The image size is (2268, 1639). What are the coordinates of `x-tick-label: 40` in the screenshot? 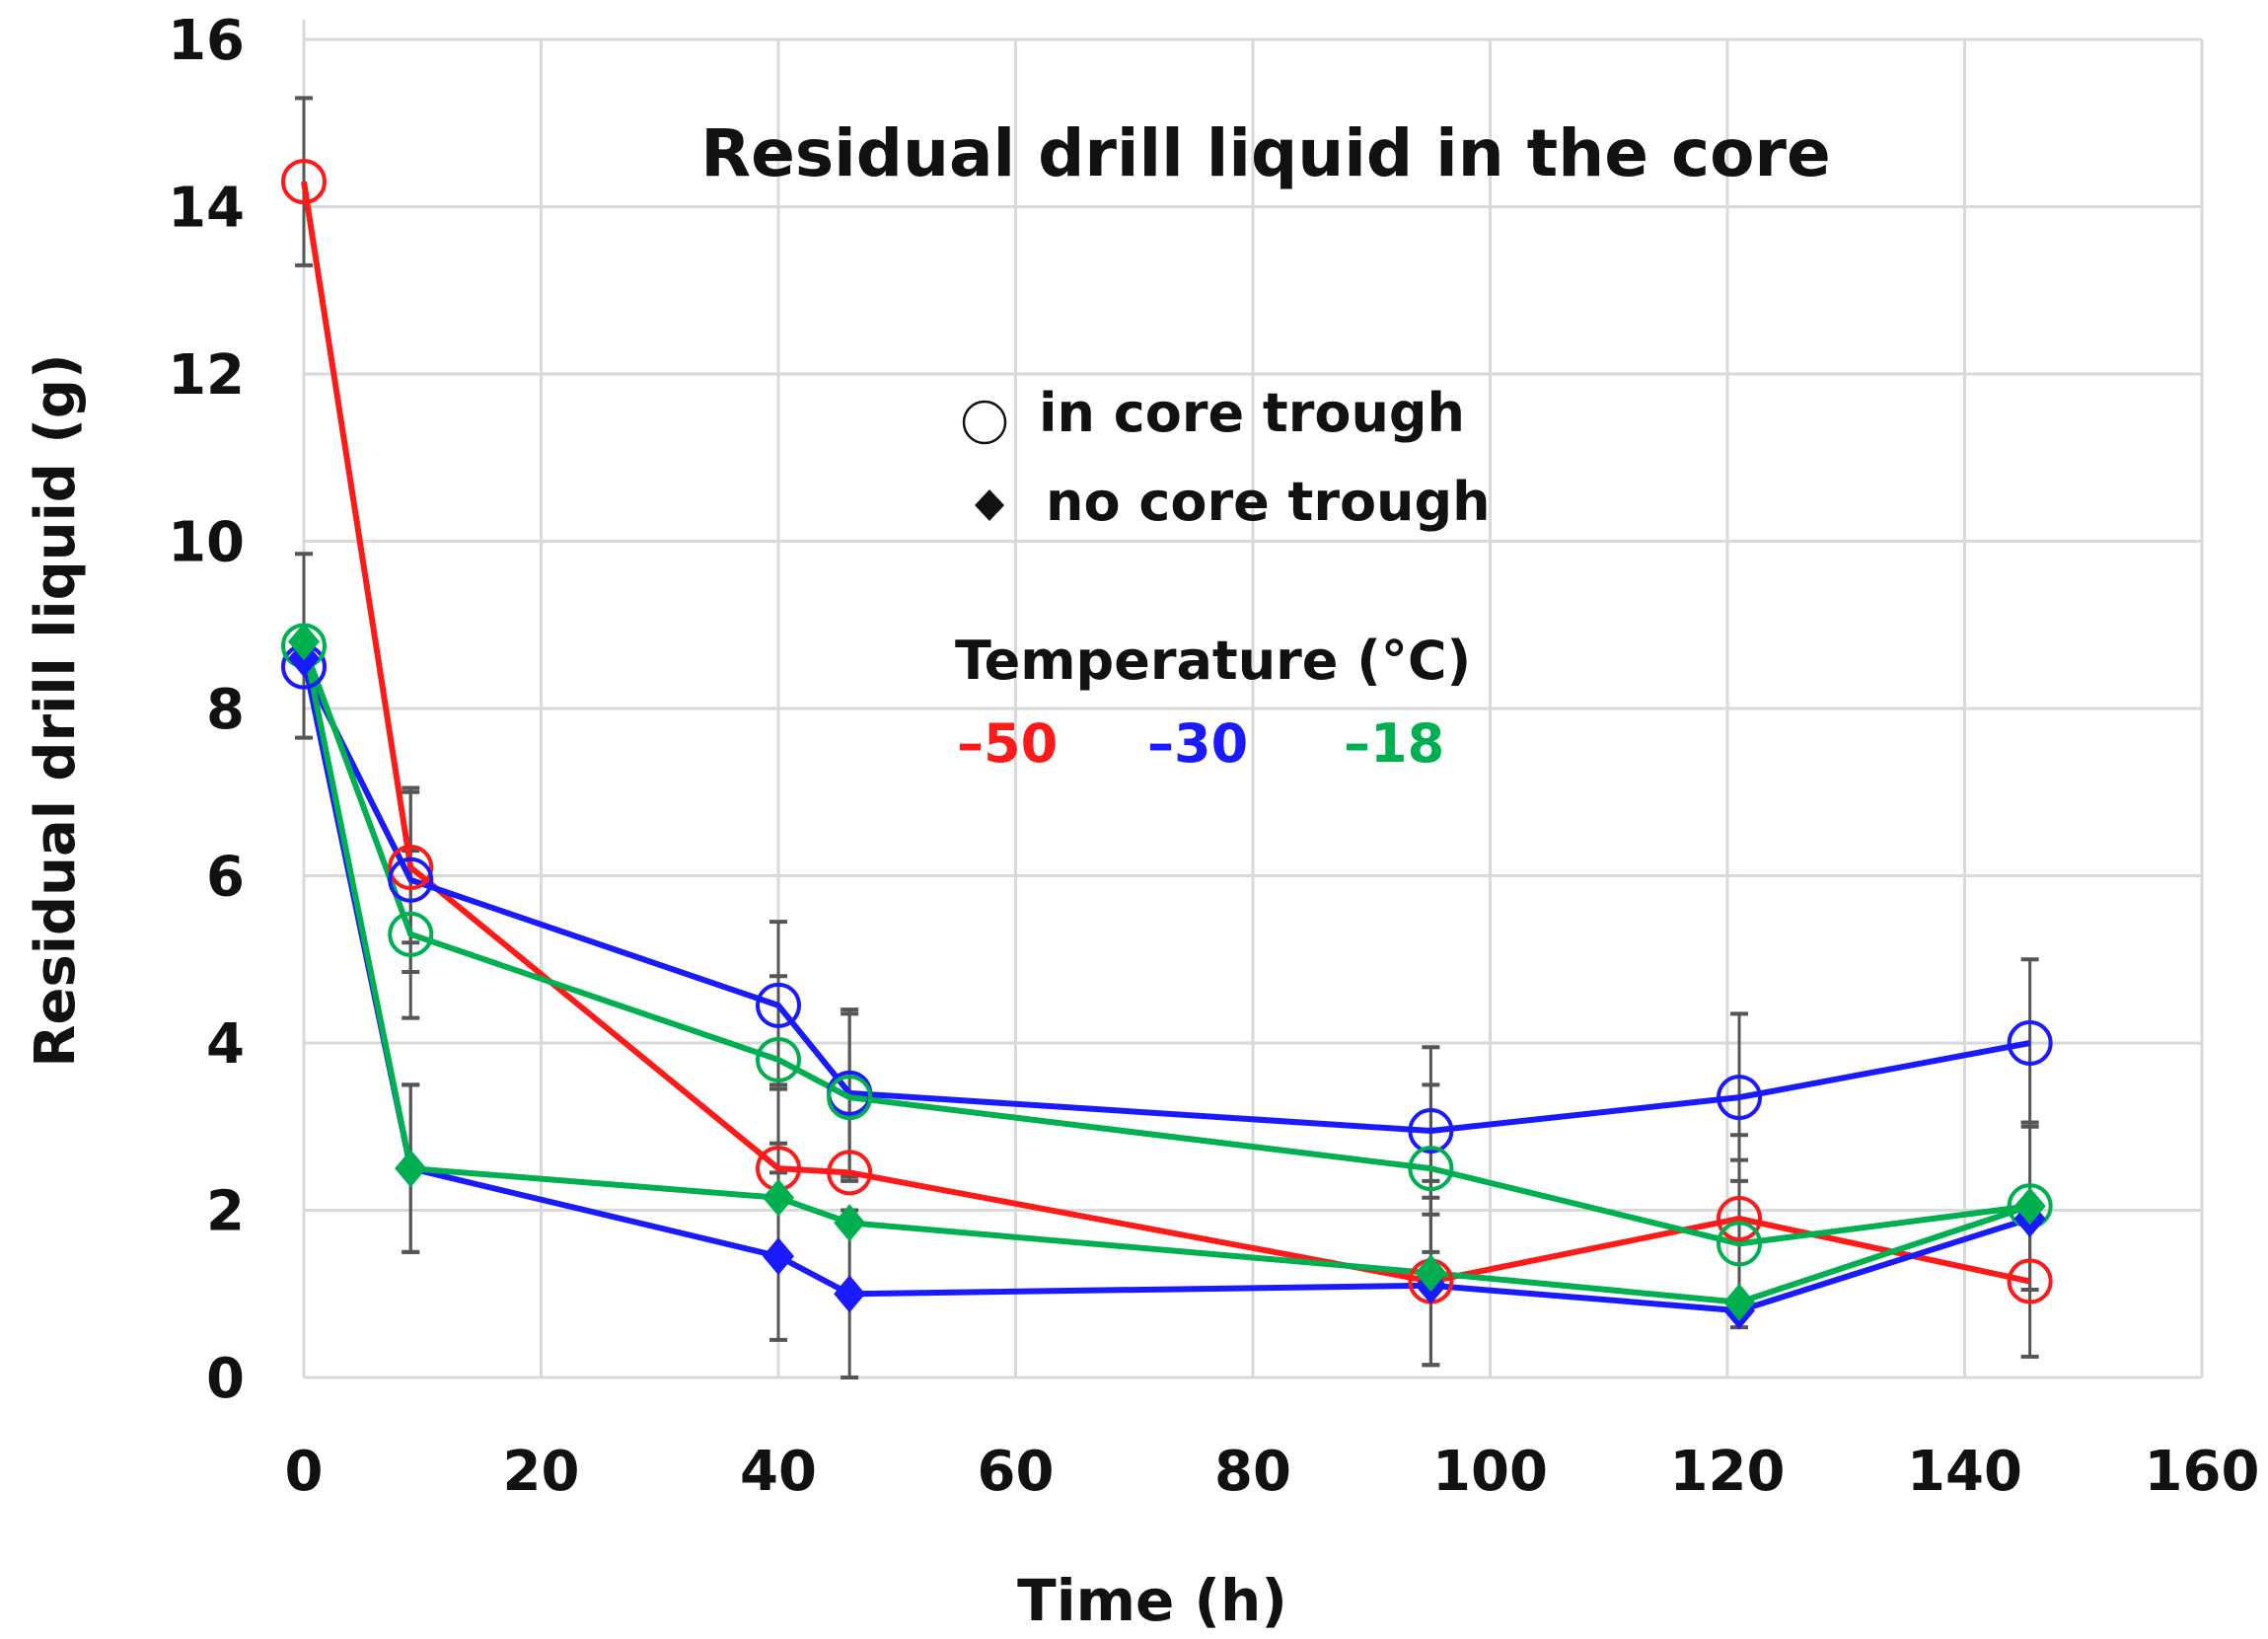 It's located at (778, 1472).